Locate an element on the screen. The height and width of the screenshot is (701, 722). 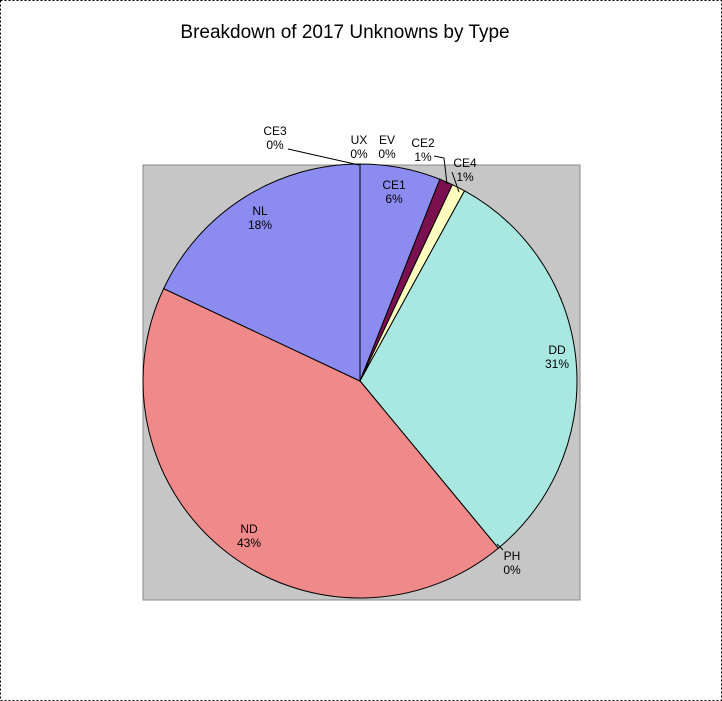
value-label: 31% is located at coordinates (557, 364).